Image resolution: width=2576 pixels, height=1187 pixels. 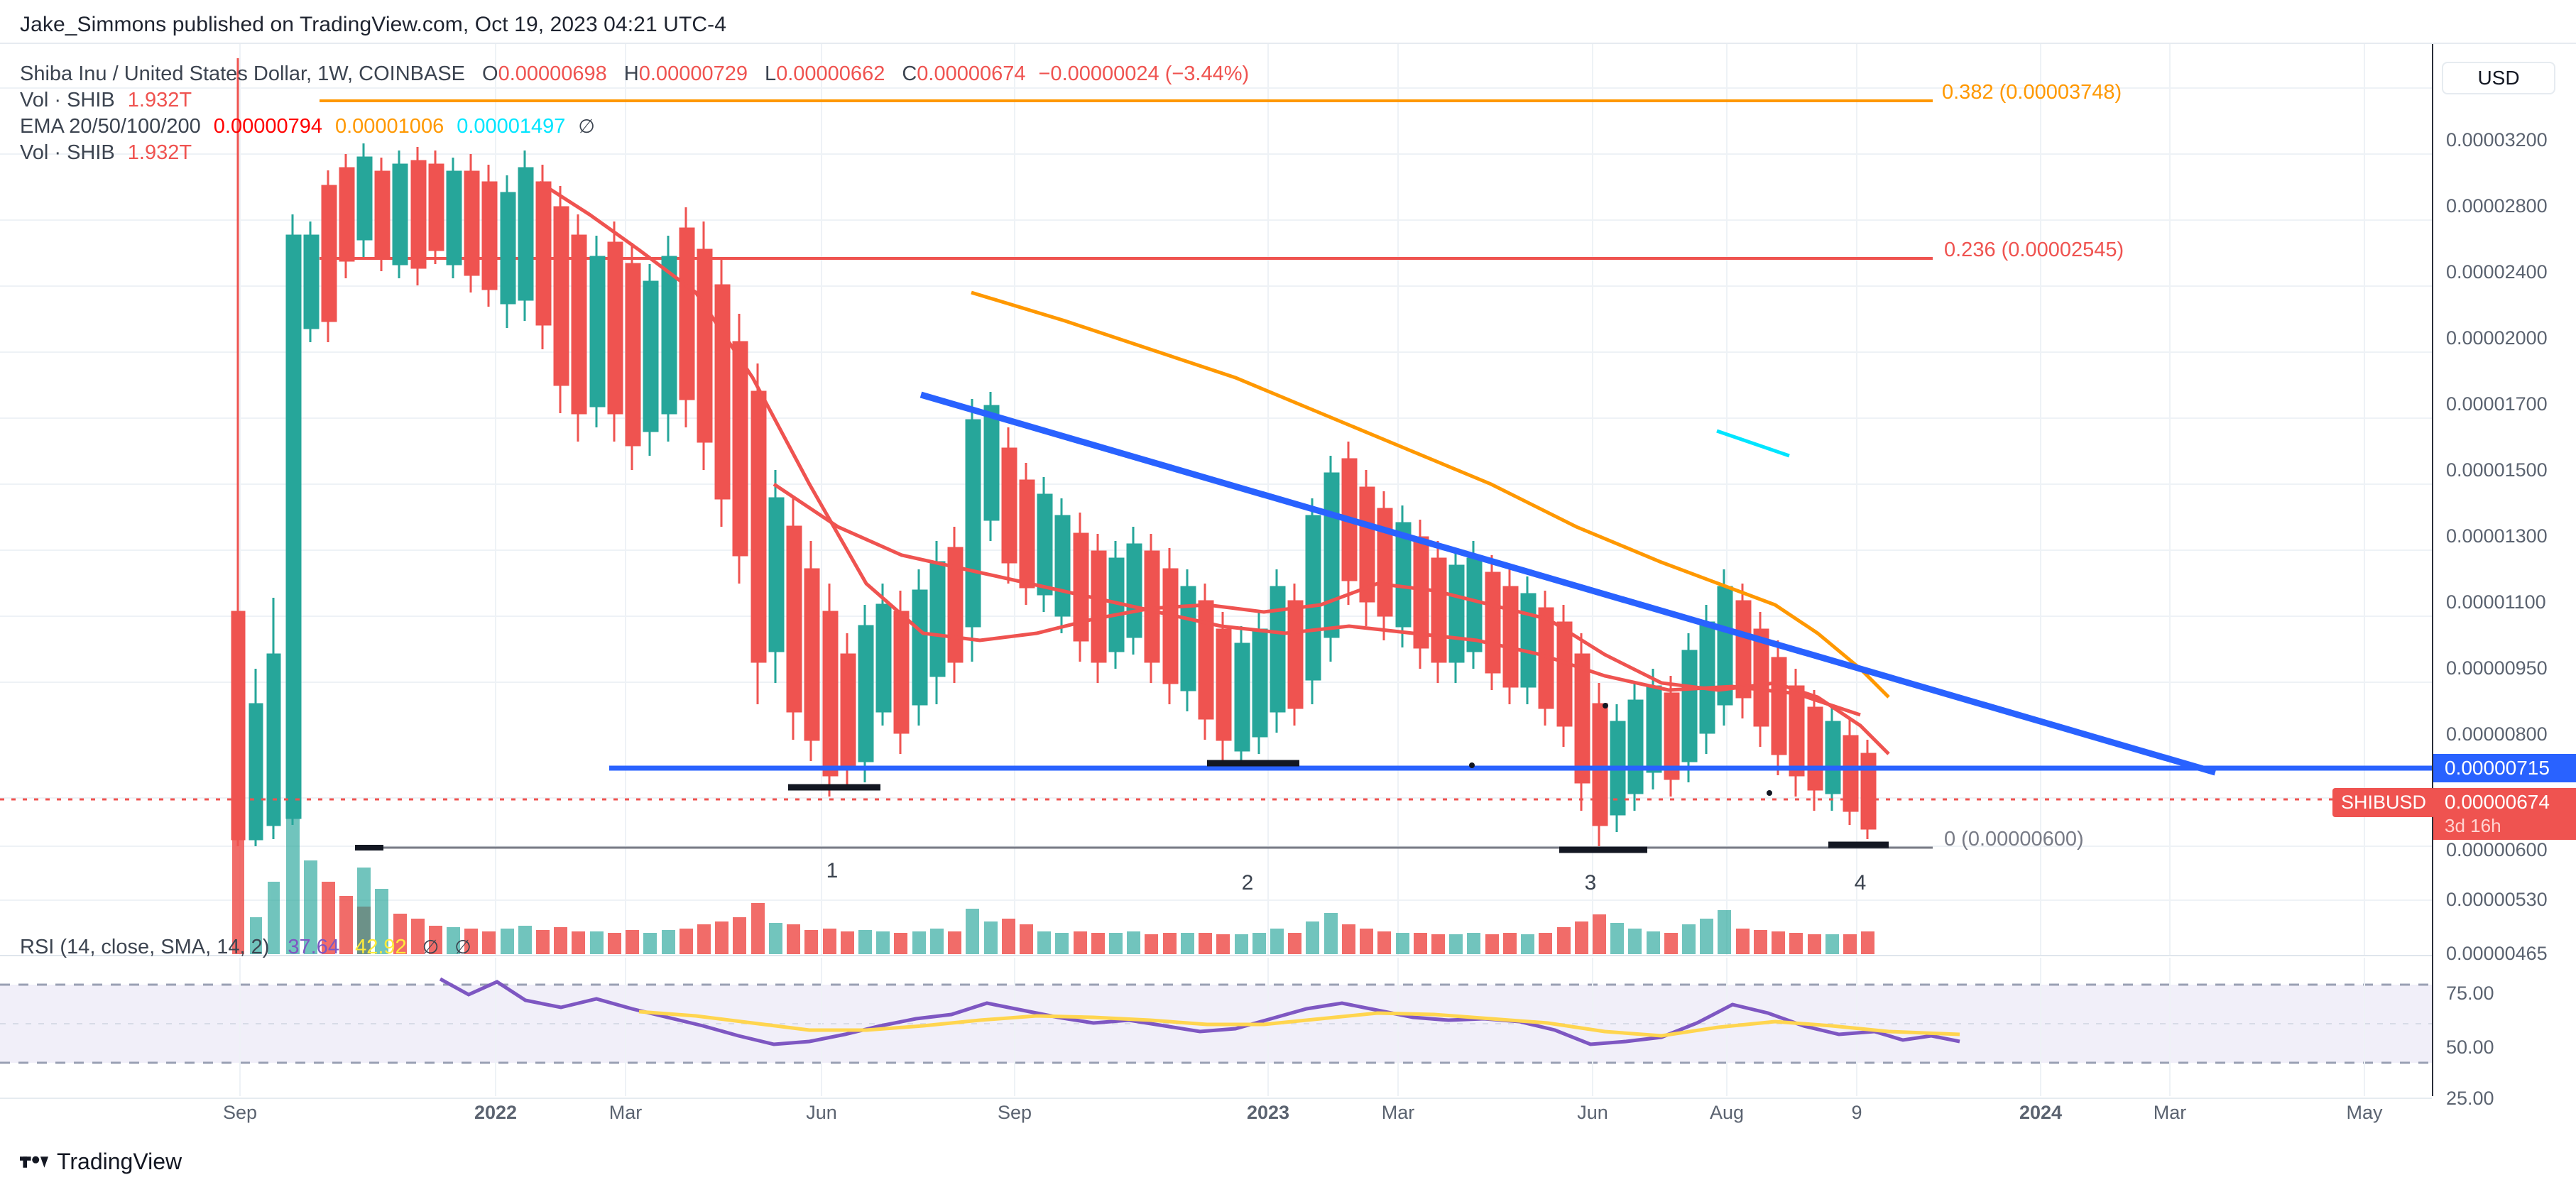 What do you see at coordinates (1620, 749) in the screenshot?
I see `dot-annotations` at bounding box center [1620, 749].